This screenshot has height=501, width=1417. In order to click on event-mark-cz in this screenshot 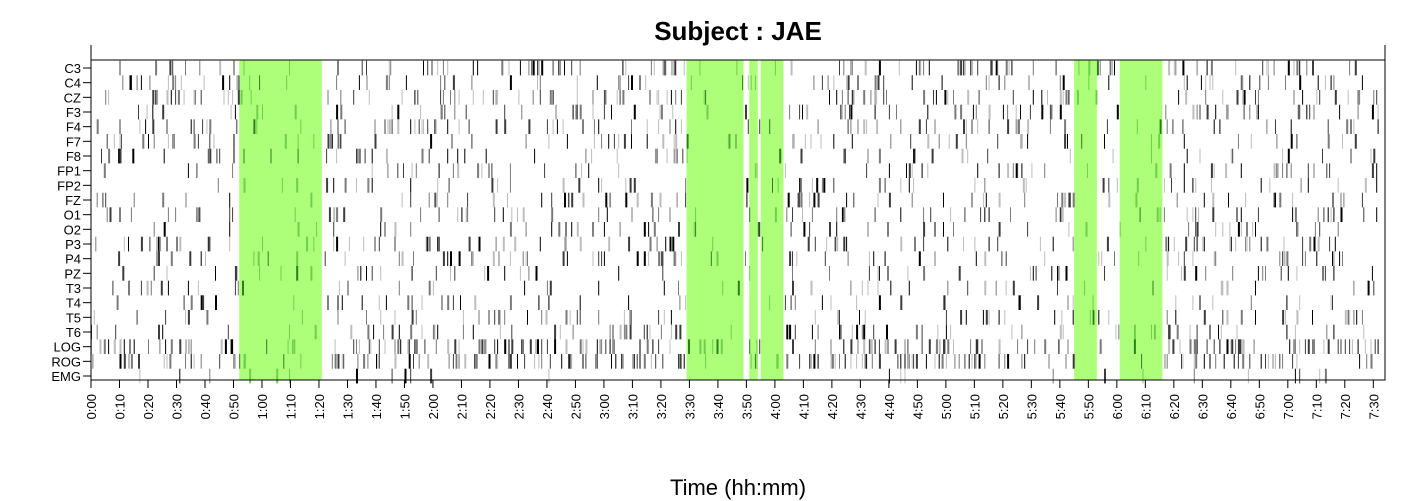, I will do `click(194, 97)`.